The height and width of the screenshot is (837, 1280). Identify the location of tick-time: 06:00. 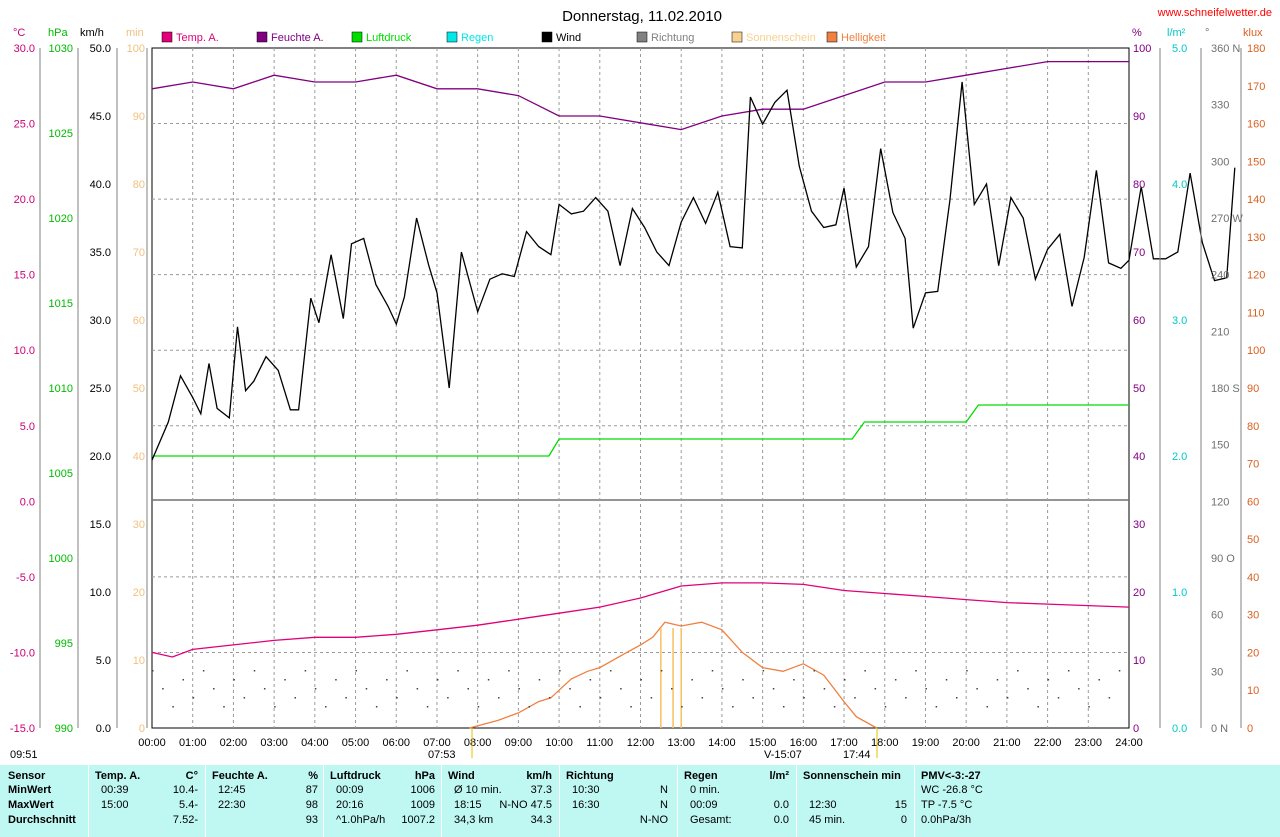
(396, 743).